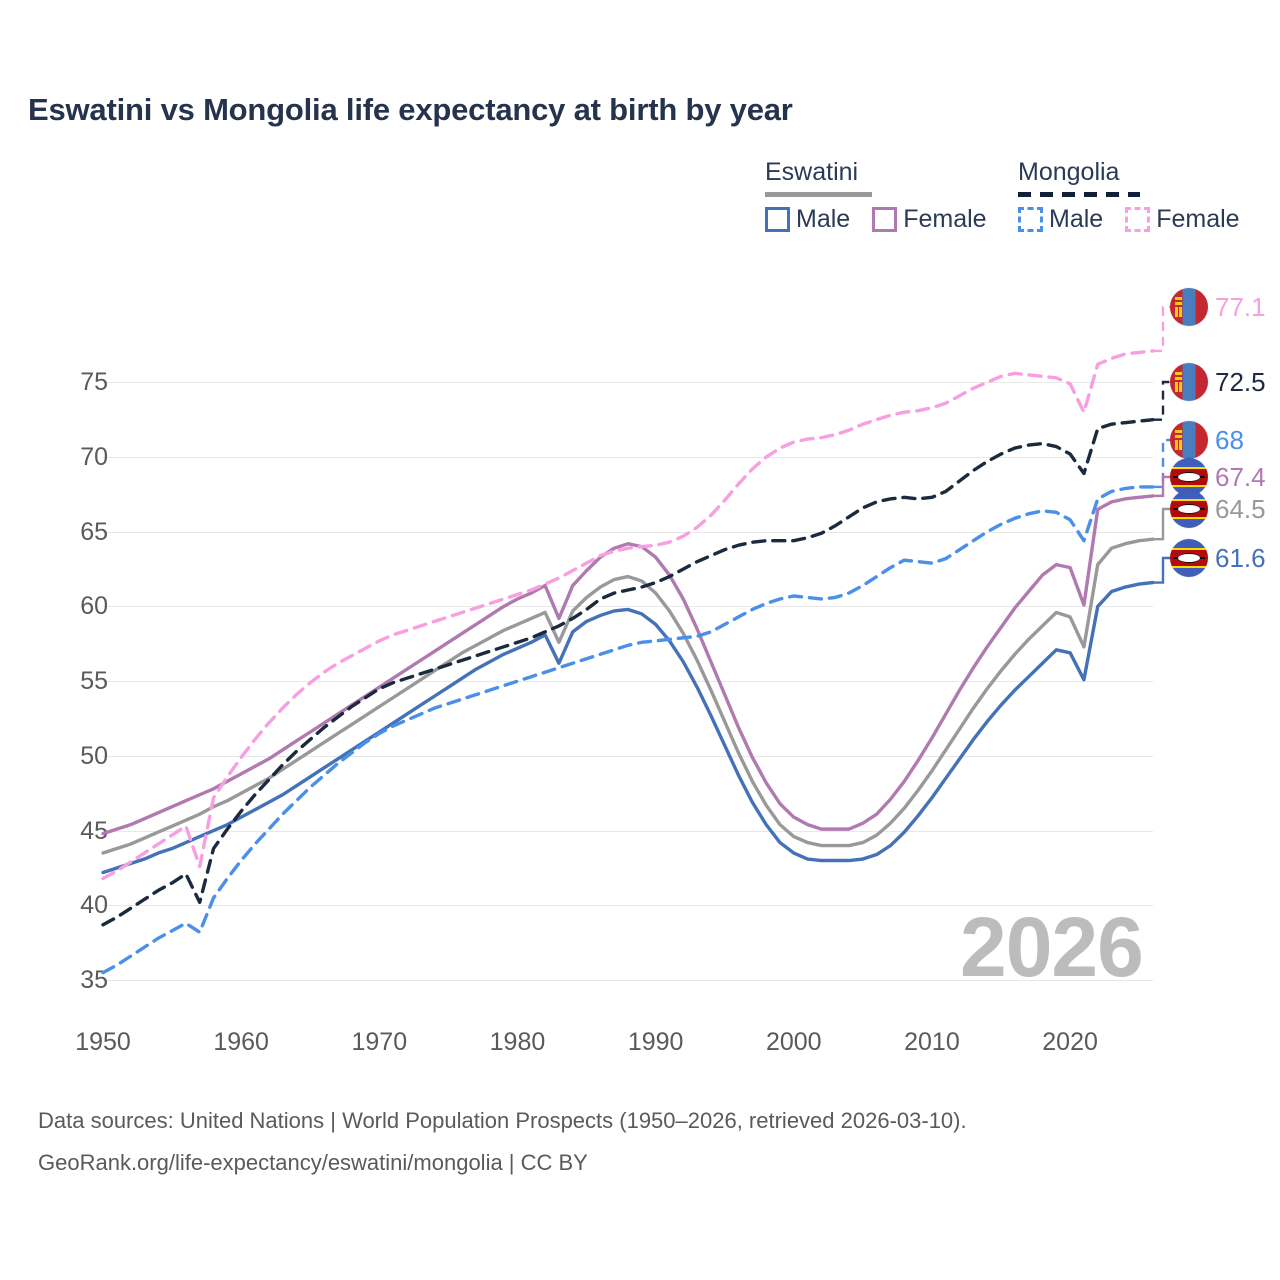 The width and height of the screenshot is (1280, 1280). I want to click on y-axis-tick: 45, so click(94, 830).